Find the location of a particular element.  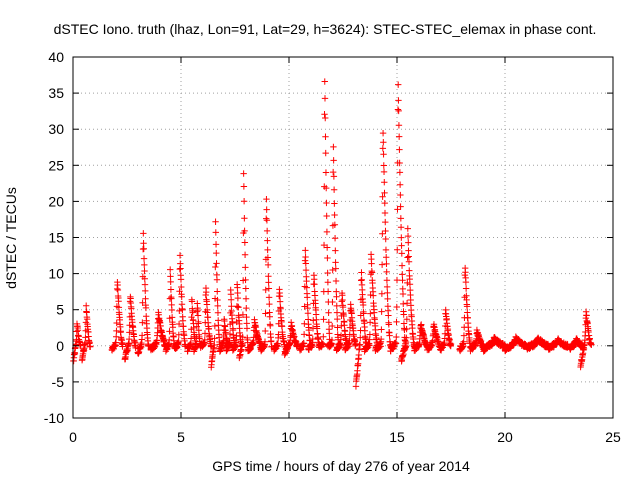

y-tick-label: -10 is located at coordinates (54, 418).